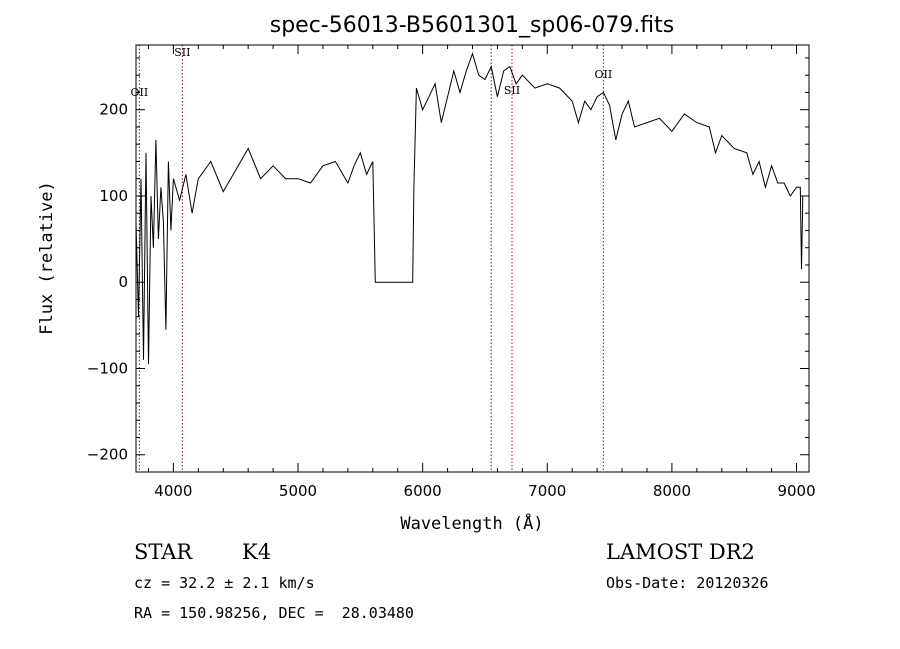 The height and width of the screenshot is (649, 900). Describe the element at coordinates (547, 491) in the screenshot. I see `x-tick-label-7000: 7000` at that location.